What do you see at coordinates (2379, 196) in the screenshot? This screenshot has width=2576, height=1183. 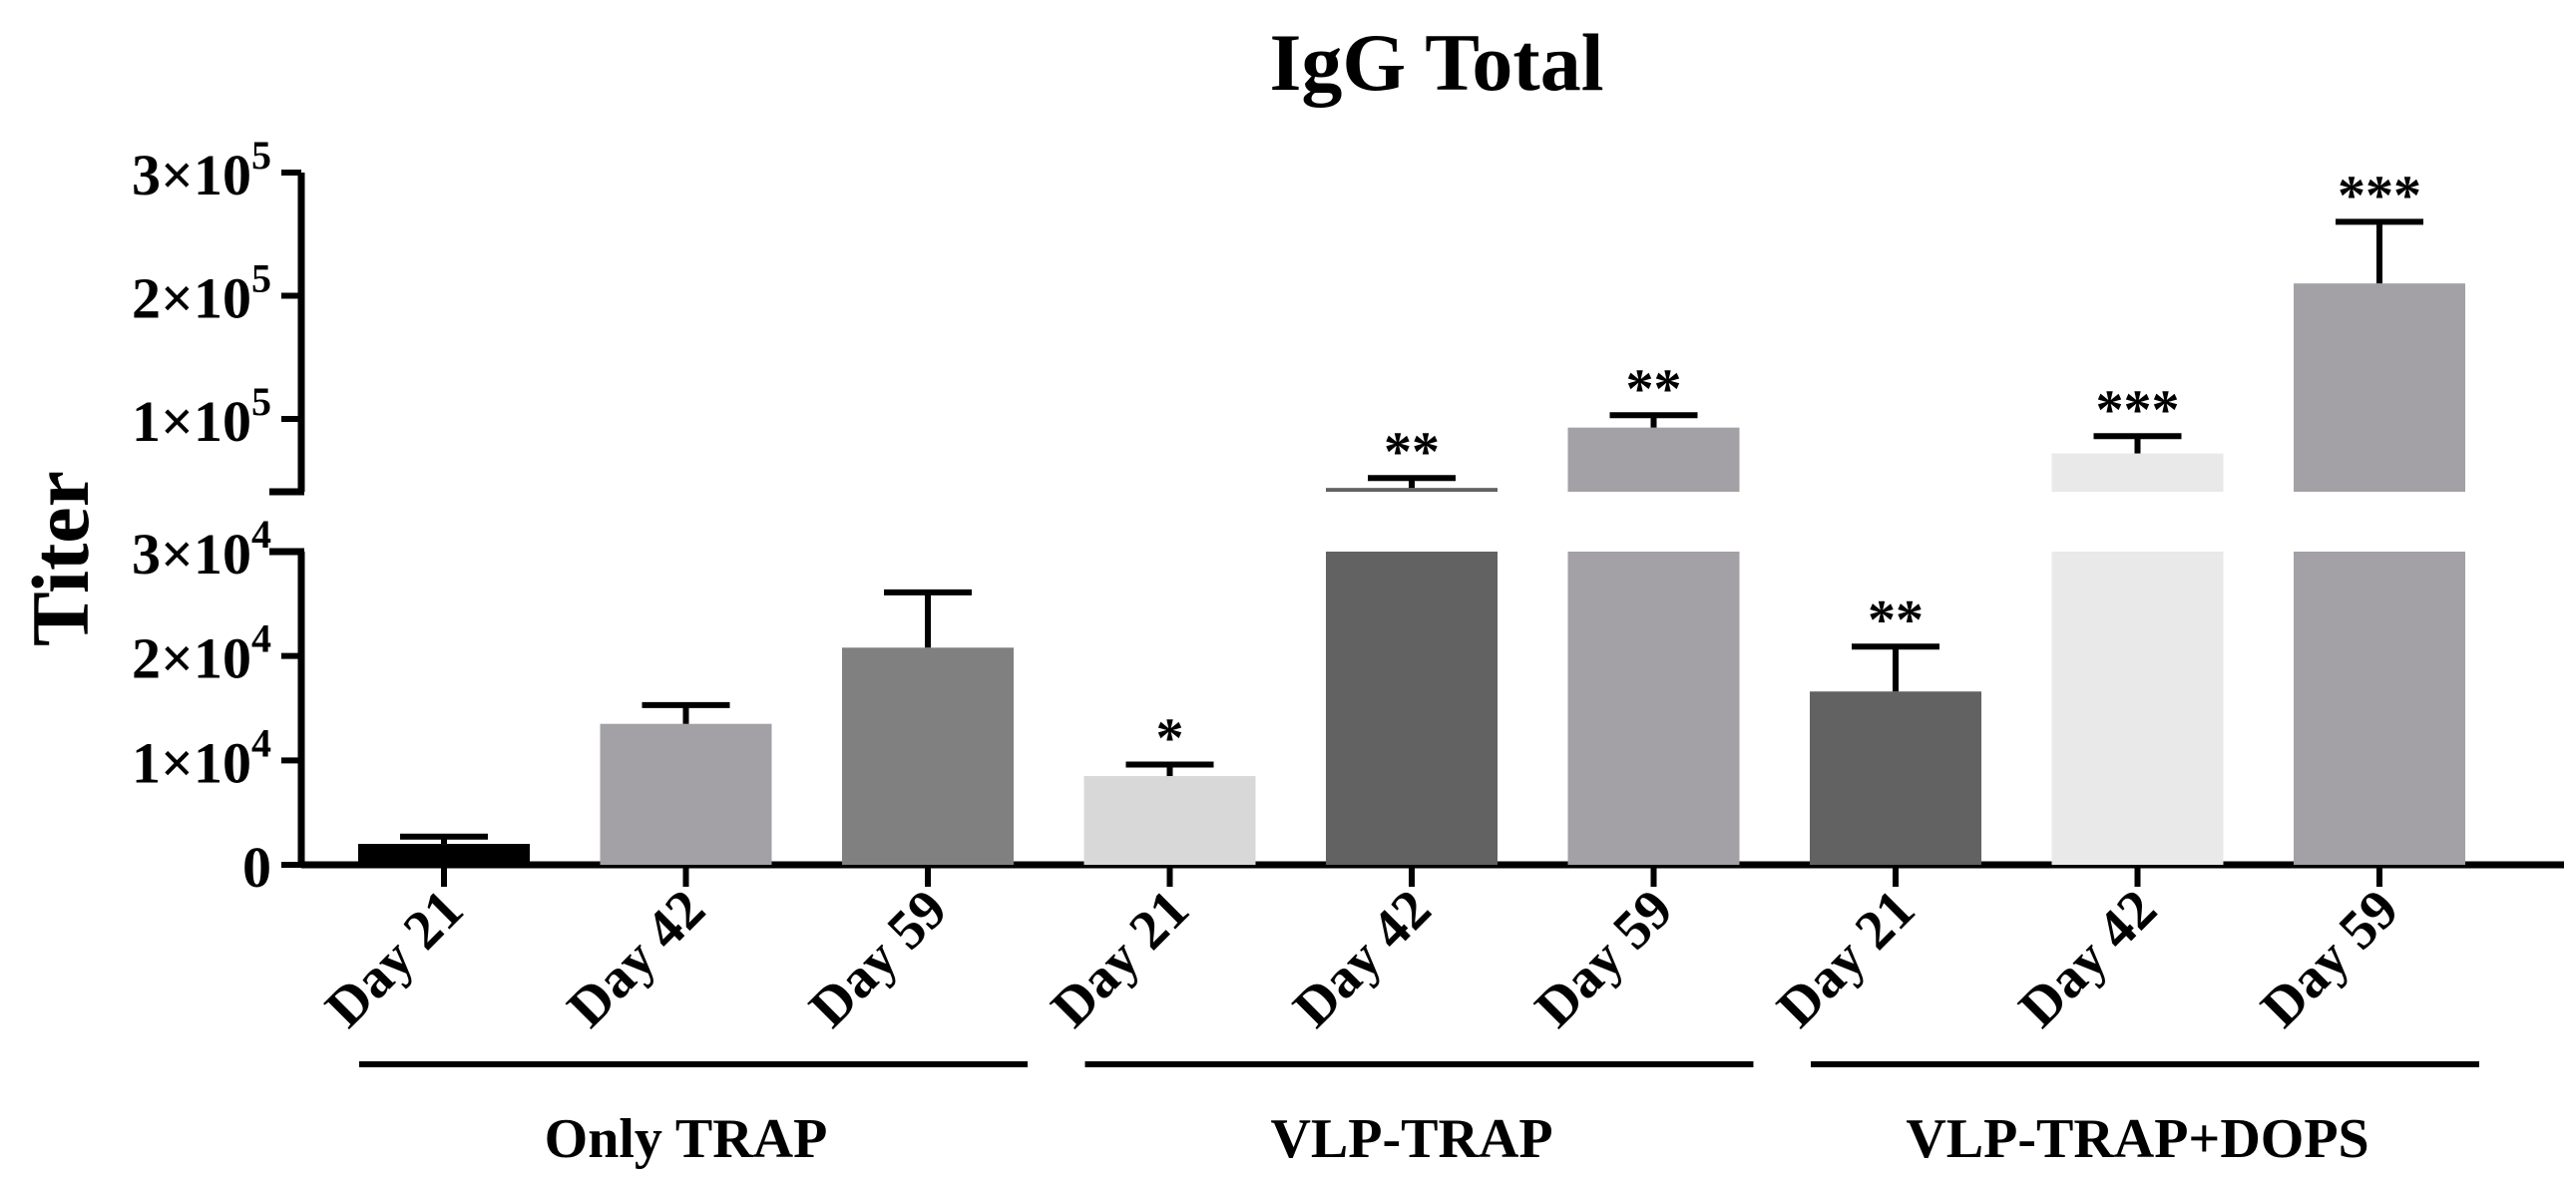 I see `significance-8: ***` at bounding box center [2379, 196].